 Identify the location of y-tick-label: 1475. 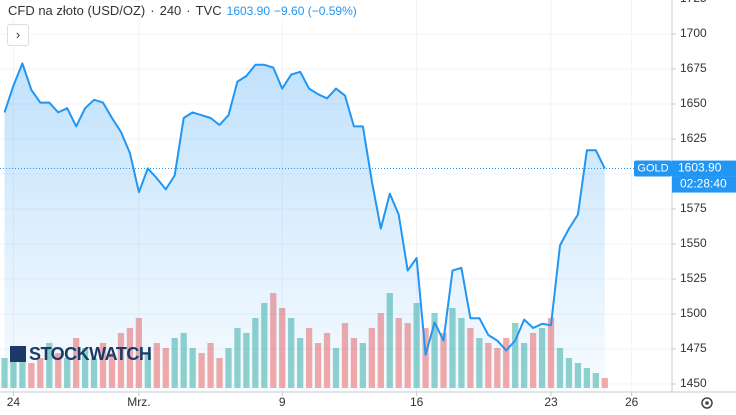
(693, 348).